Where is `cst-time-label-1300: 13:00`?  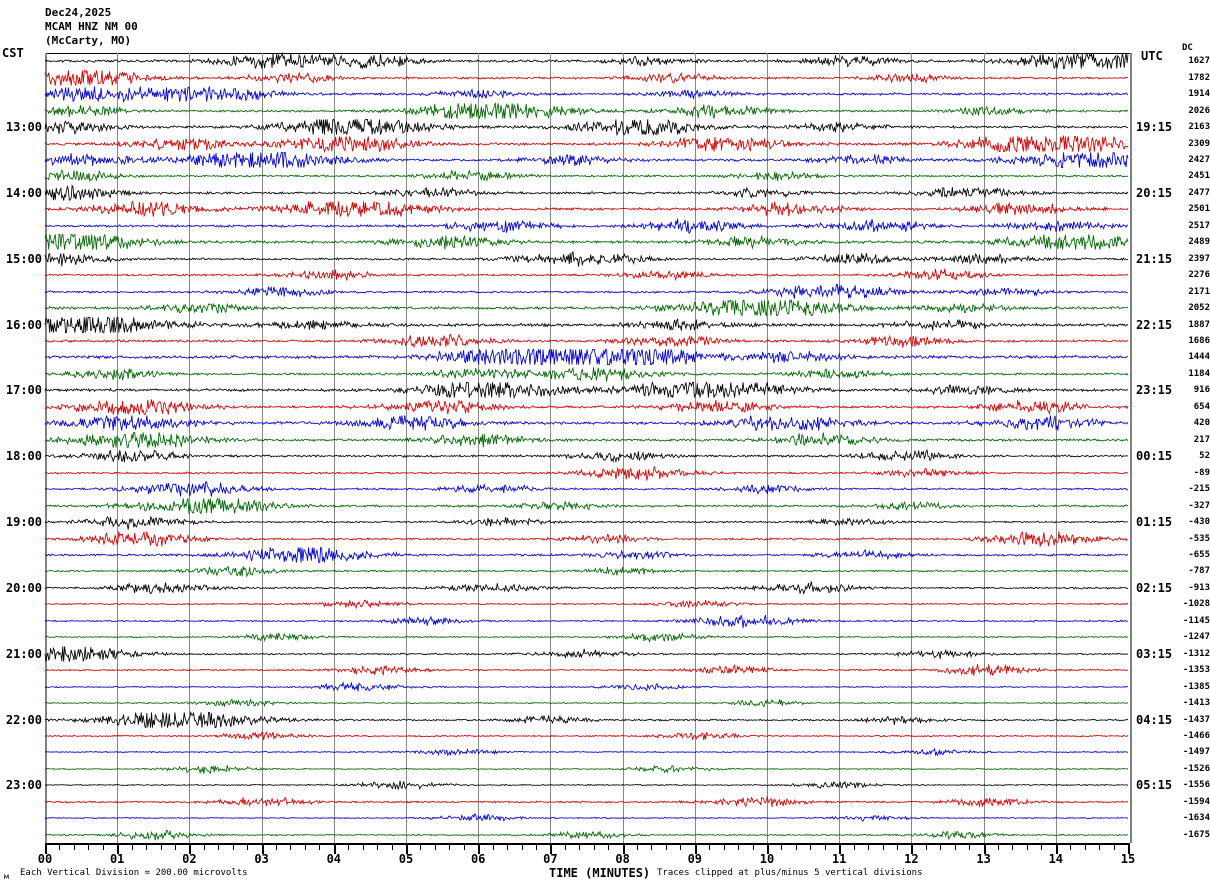
cst-time-label-1300: 13:00 is located at coordinates (23, 127).